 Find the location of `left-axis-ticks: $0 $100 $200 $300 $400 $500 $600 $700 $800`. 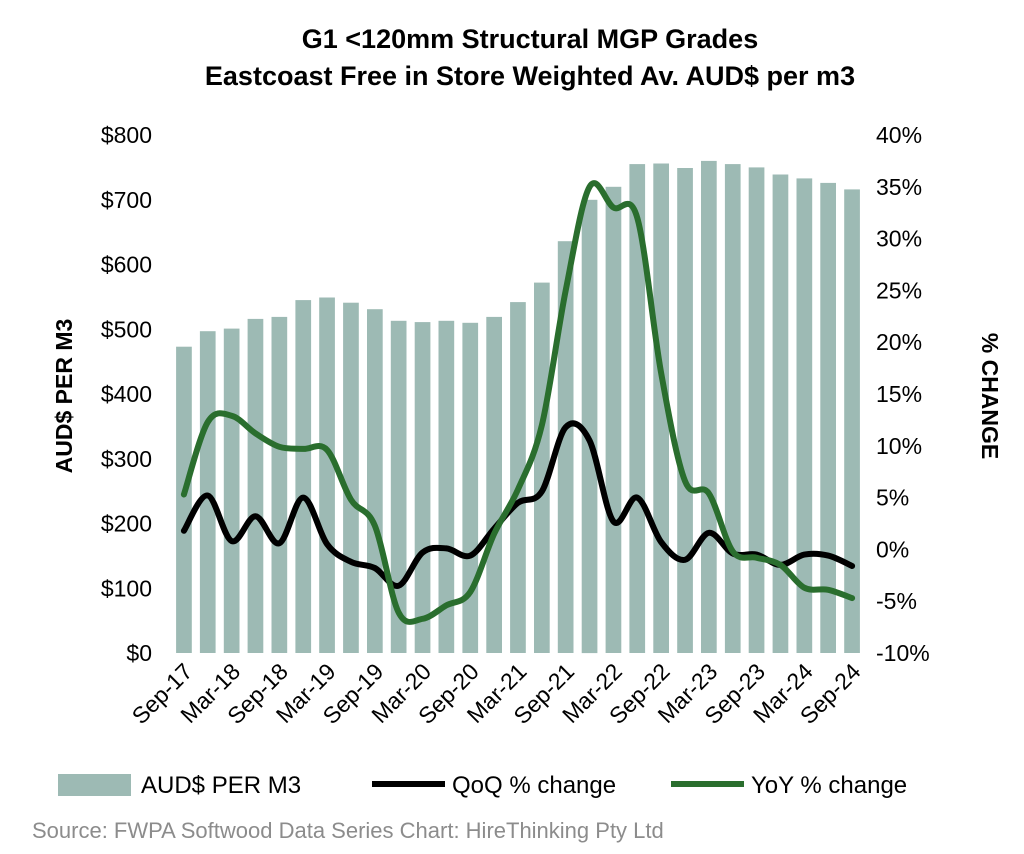

left-axis-ticks: $0 $100 $200 $300 $400 $500 $600 $700 $800 is located at coordinates (126, 394).